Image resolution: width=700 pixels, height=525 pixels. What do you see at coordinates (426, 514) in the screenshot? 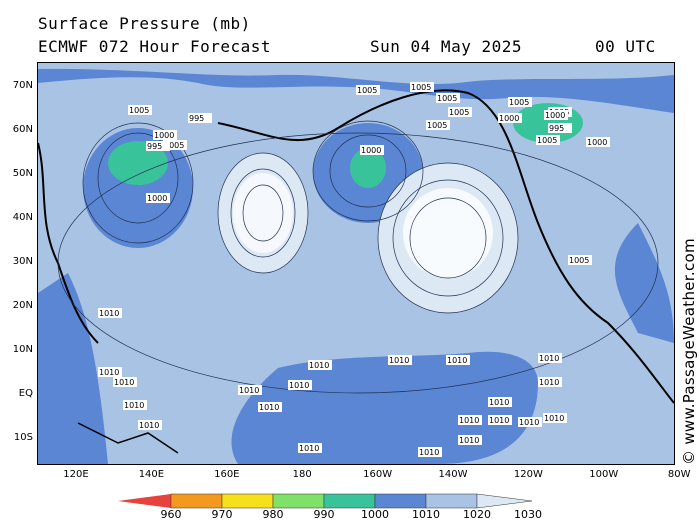
I see `colorbar-label: 1010` at bounding box center [426, 514].